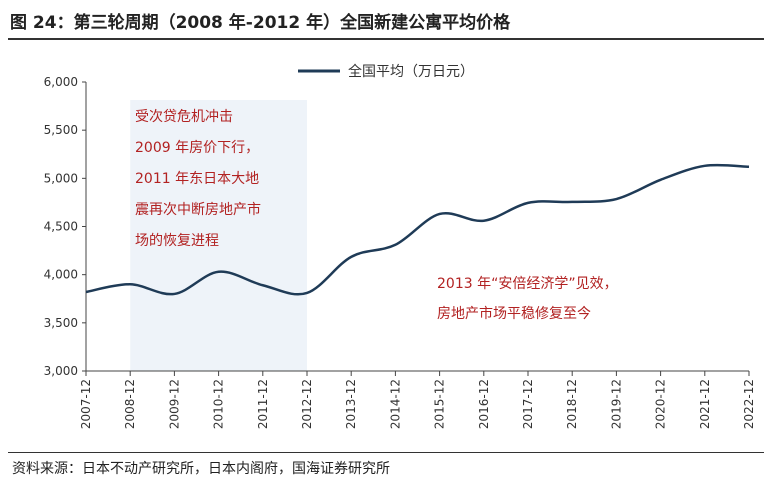 This screenshot has height=500, width=772. What do you see at coordinates (219, 404) in the screenshot?
I see `x-tick-label: 2010-12` at bounding box center [219, 404].